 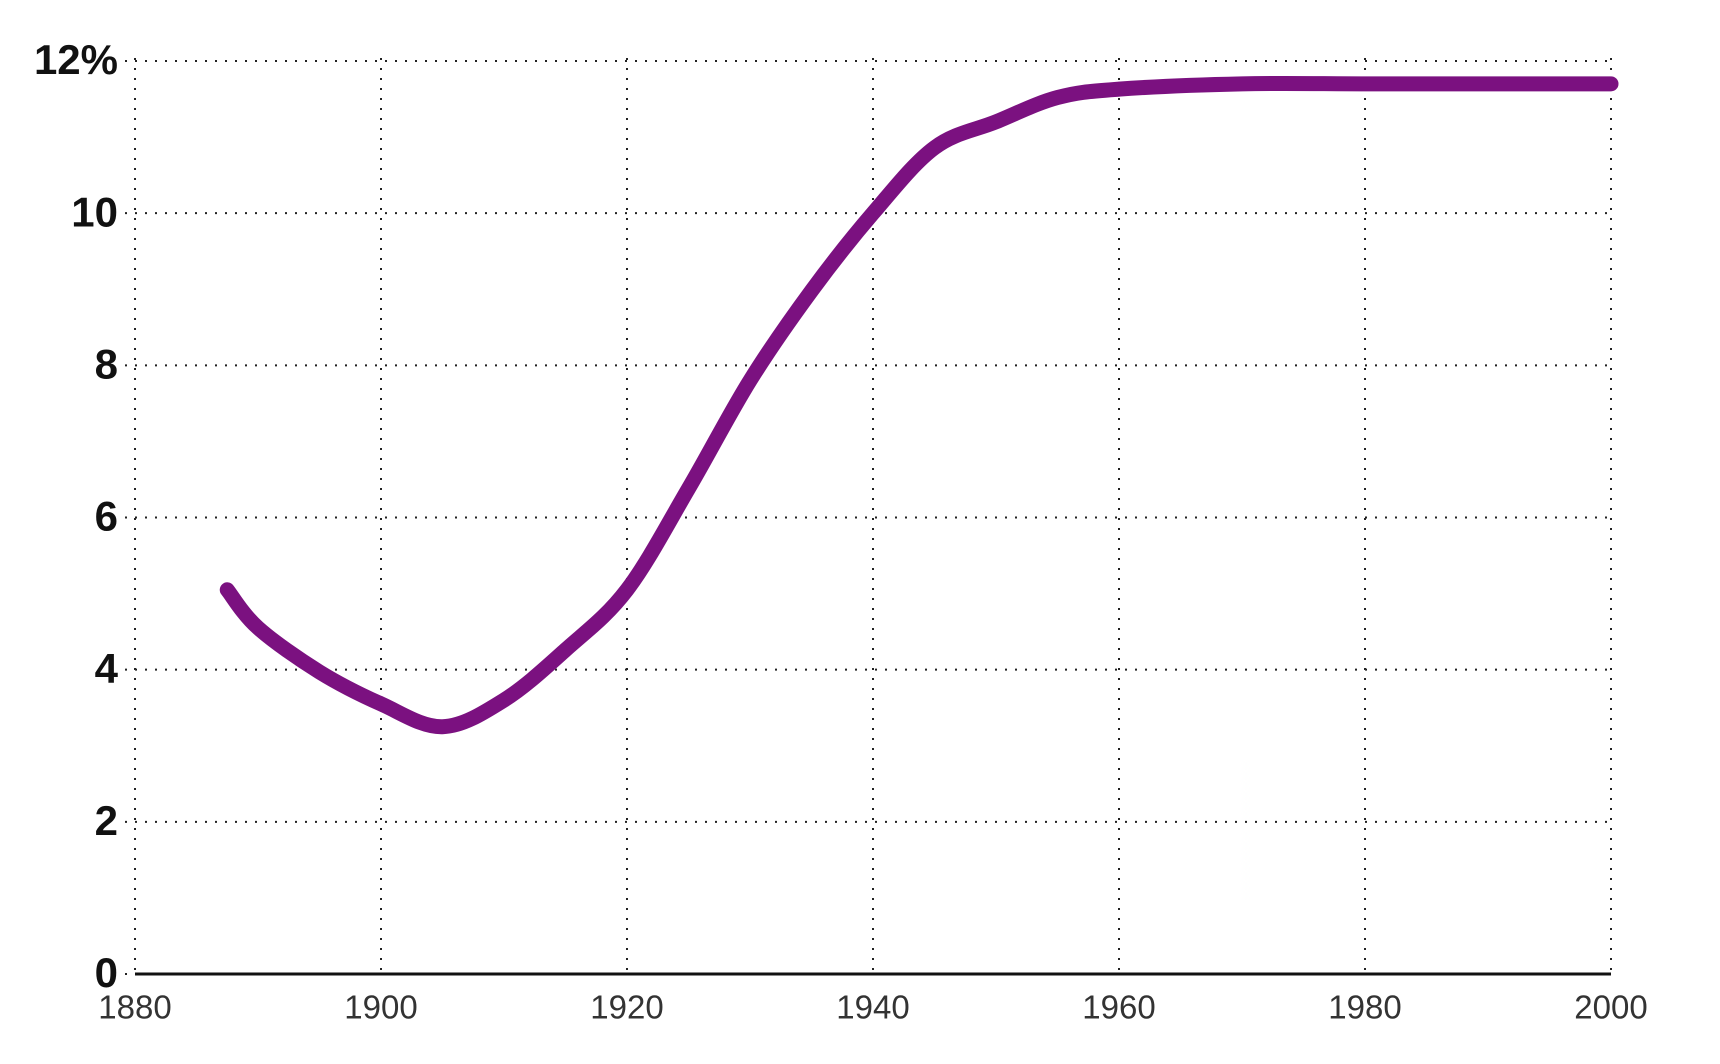 What do you see at coordinates (626, 1007) in the screenshot?
I see `x-tick-label: 1920` at bounding box center [626, 1007].